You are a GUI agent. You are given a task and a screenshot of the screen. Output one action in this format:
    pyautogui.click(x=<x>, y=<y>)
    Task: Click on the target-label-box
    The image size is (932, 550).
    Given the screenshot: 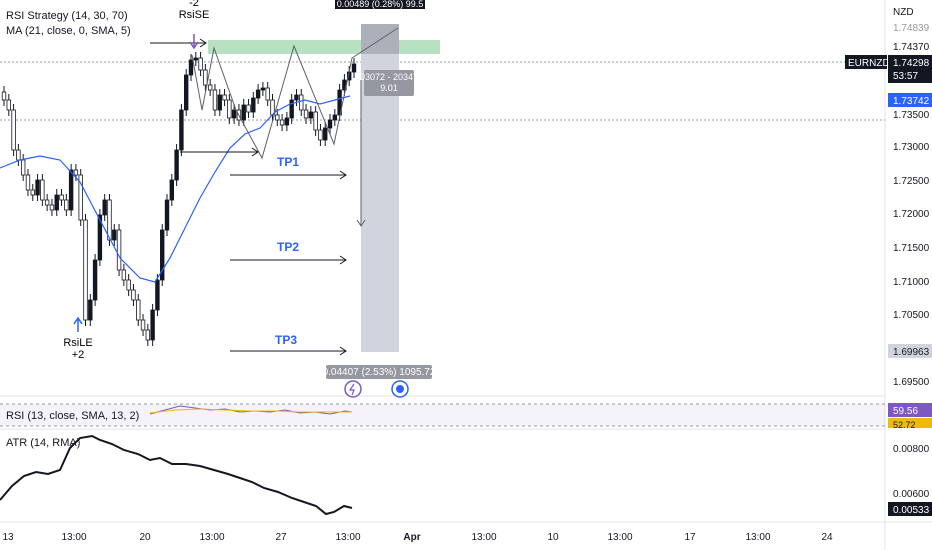 What is the action you would take?
    pyautogui.click(x=380, y=4)
    